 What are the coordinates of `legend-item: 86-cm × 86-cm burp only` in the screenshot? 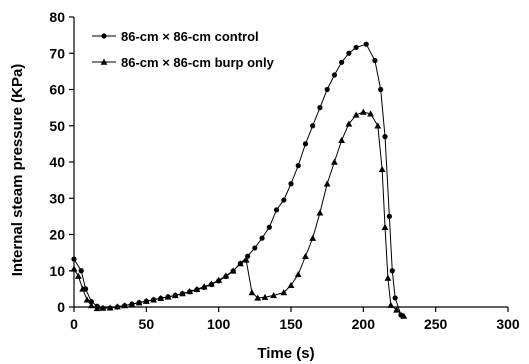 It's located at (183, 62).